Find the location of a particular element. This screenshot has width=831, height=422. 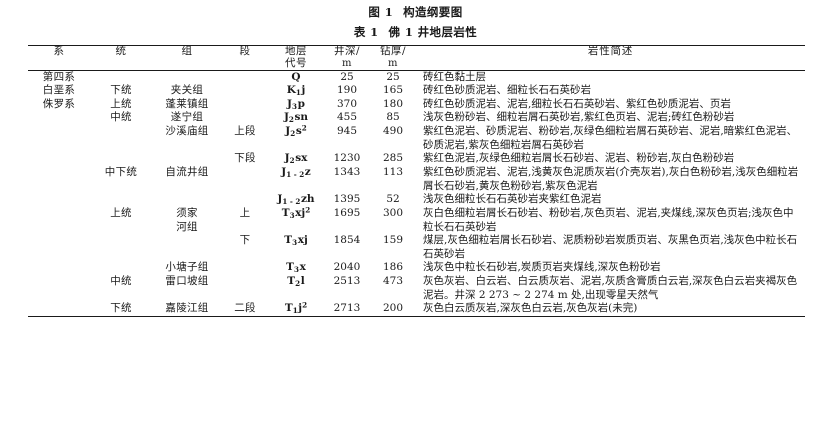

table-header: 系 统 组 段 地层 代号 井深/ m 钻厚/ m 岩性简述 is located at coordinates (416, 58).